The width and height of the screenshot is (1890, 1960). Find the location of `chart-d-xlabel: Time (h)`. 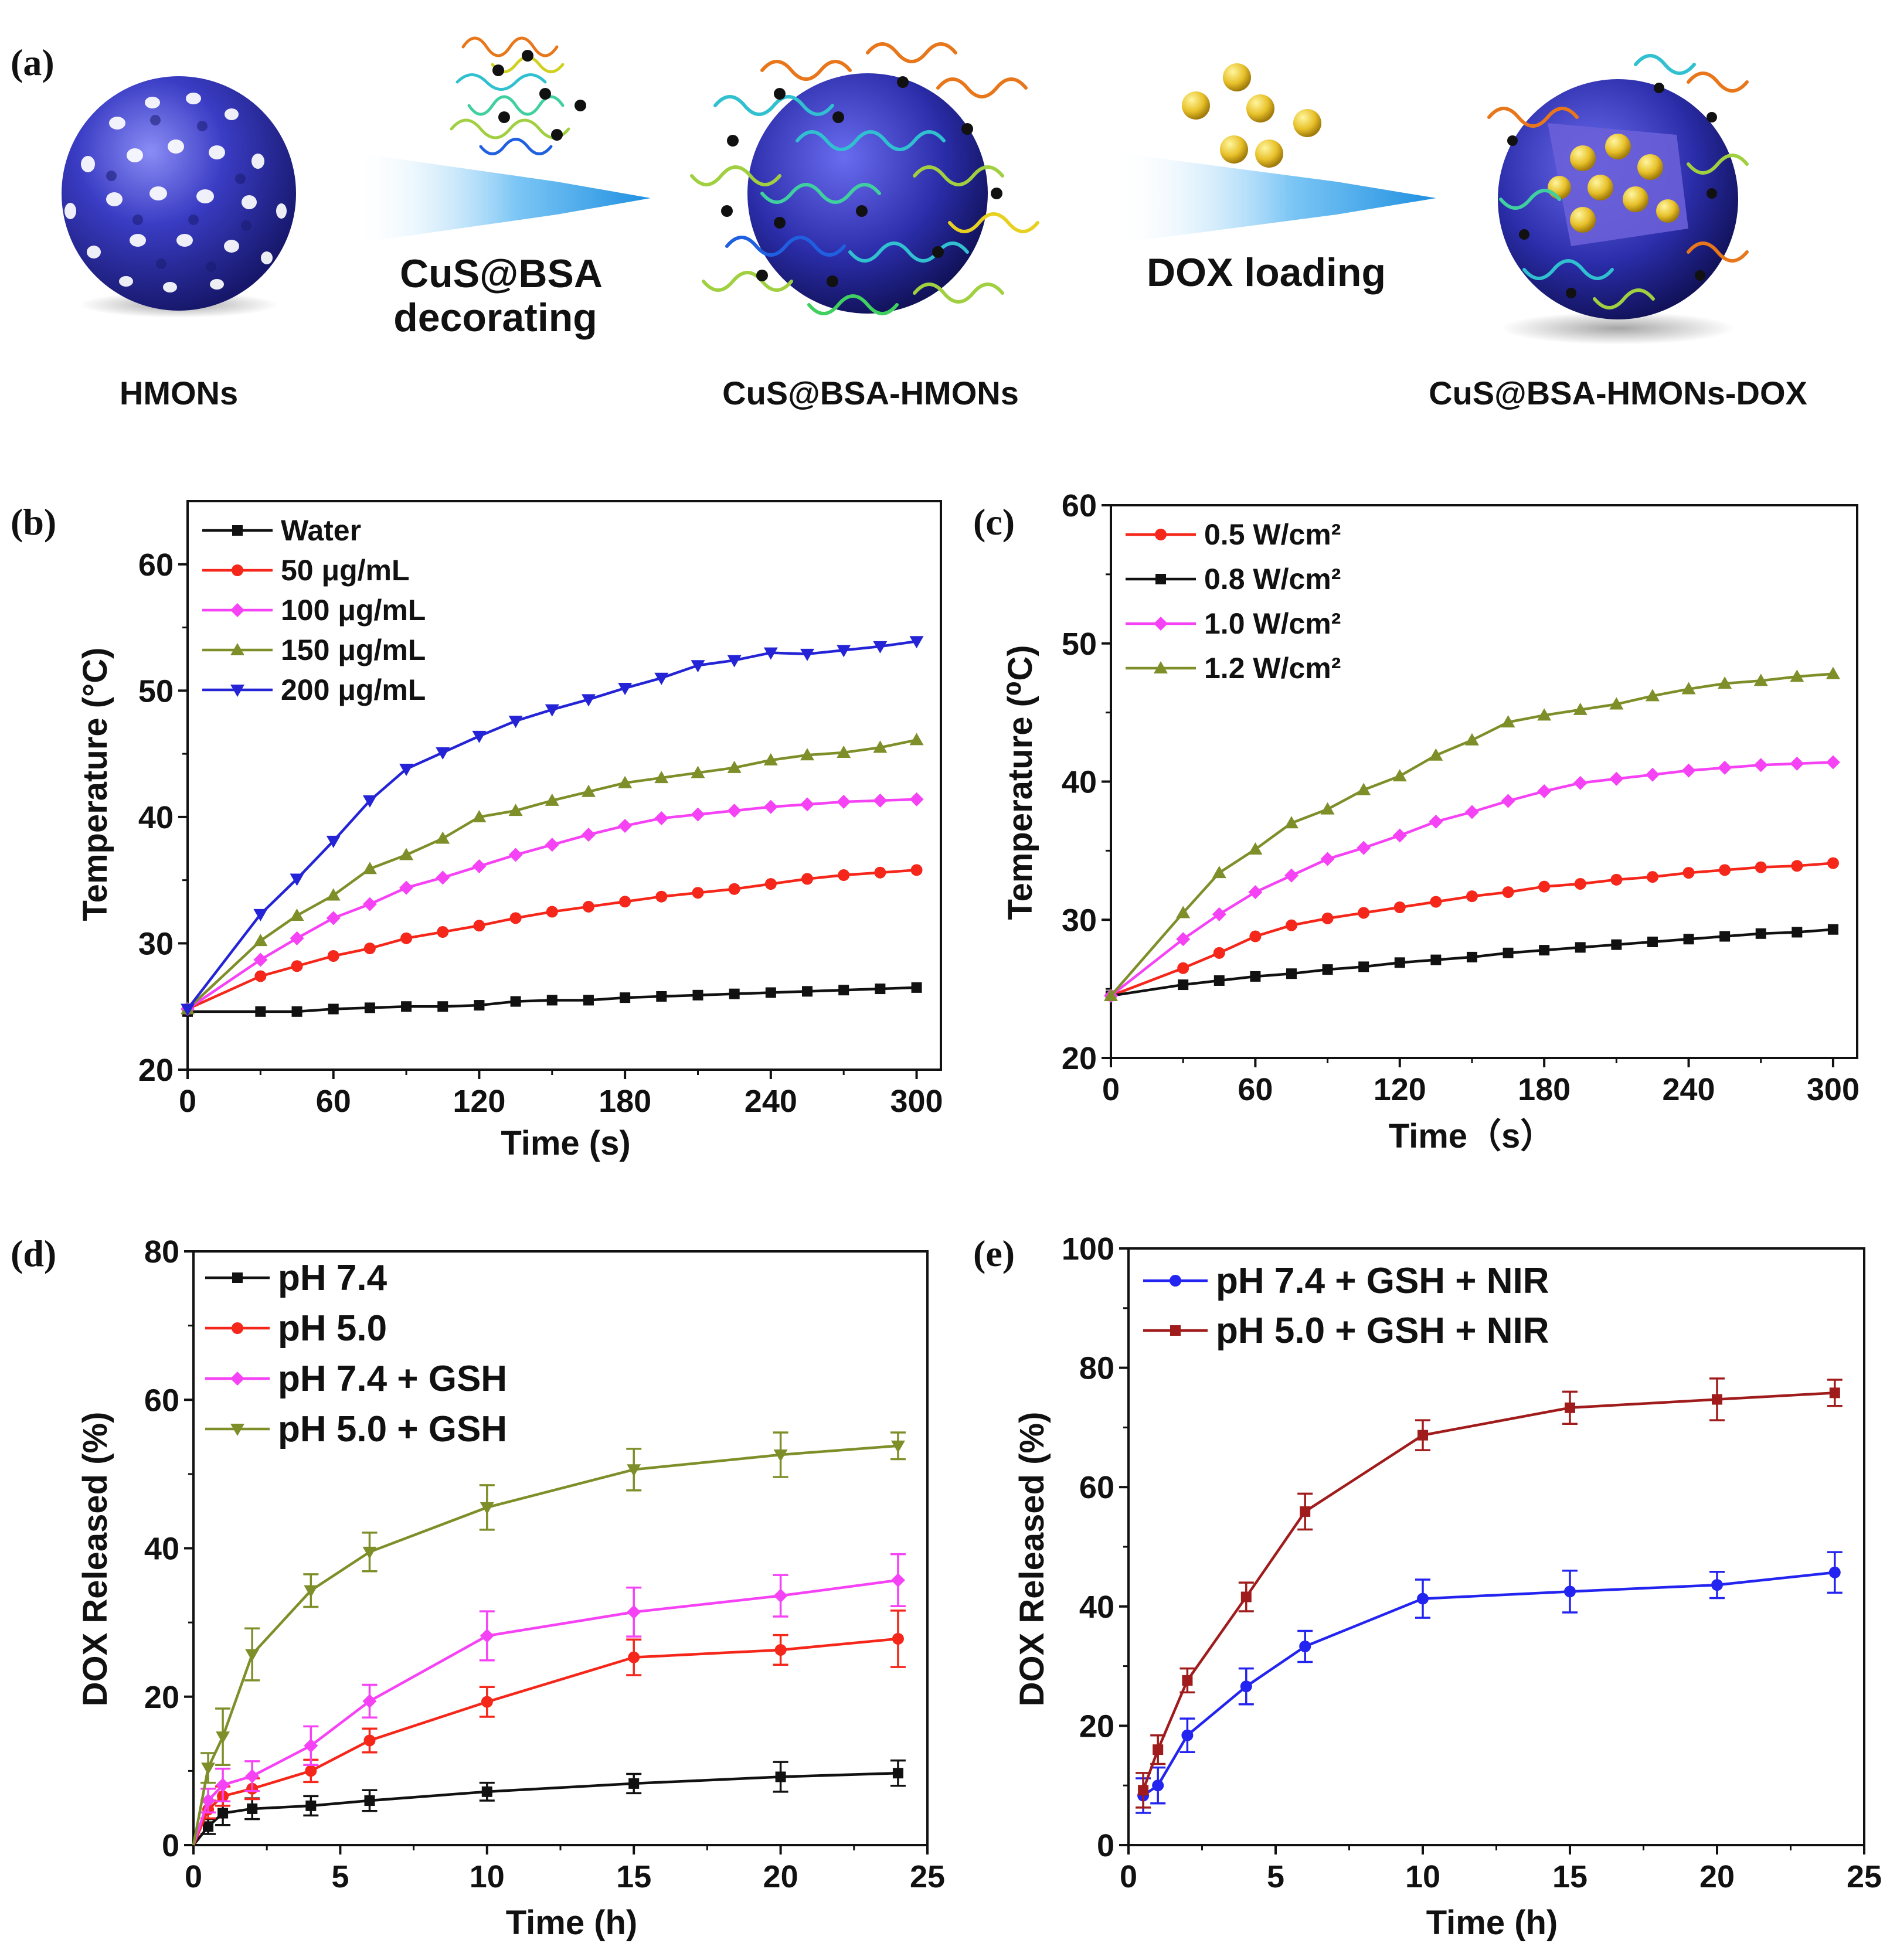

chart-d-xlabel: Time (h) is located at coordinates (572, 1923).